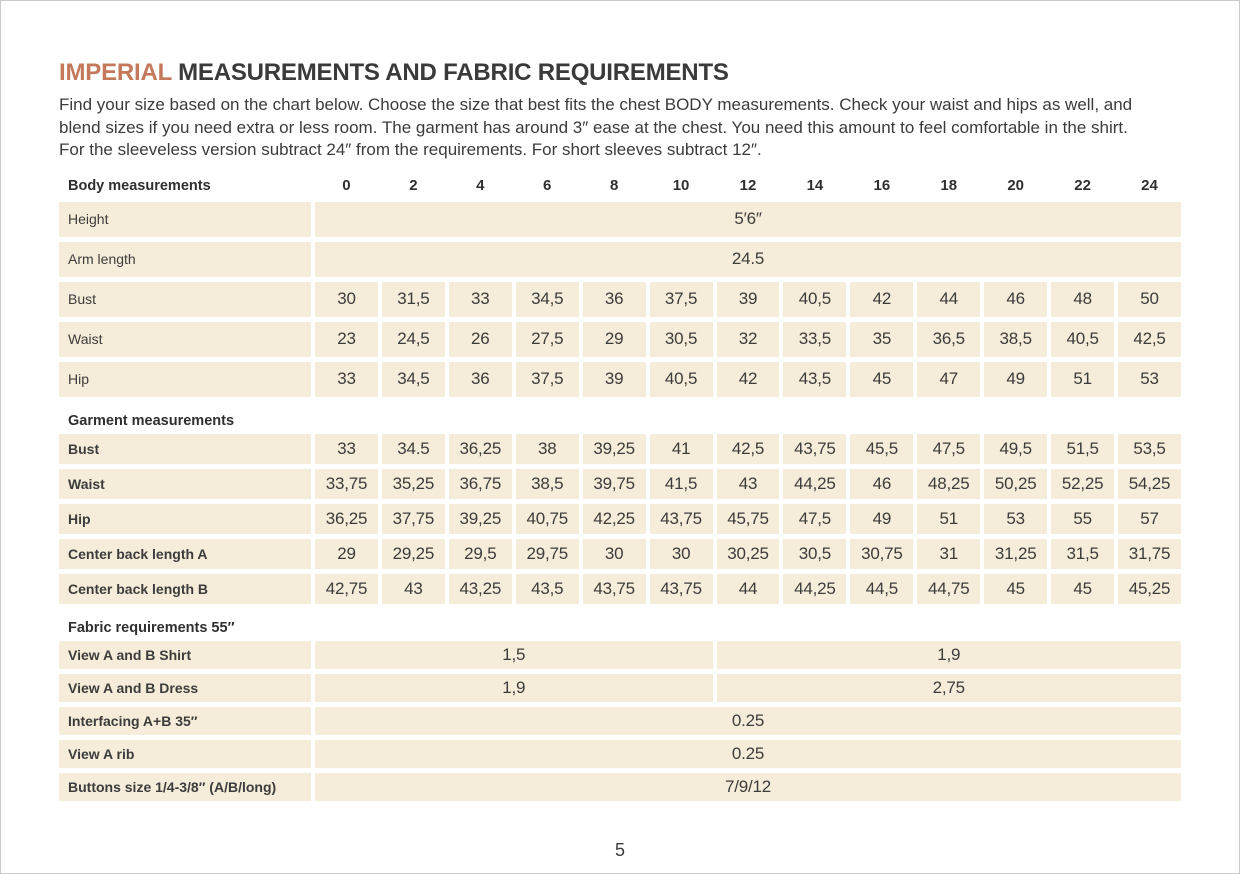  I want to click on table-cell: 34.5, so click(413, 448).